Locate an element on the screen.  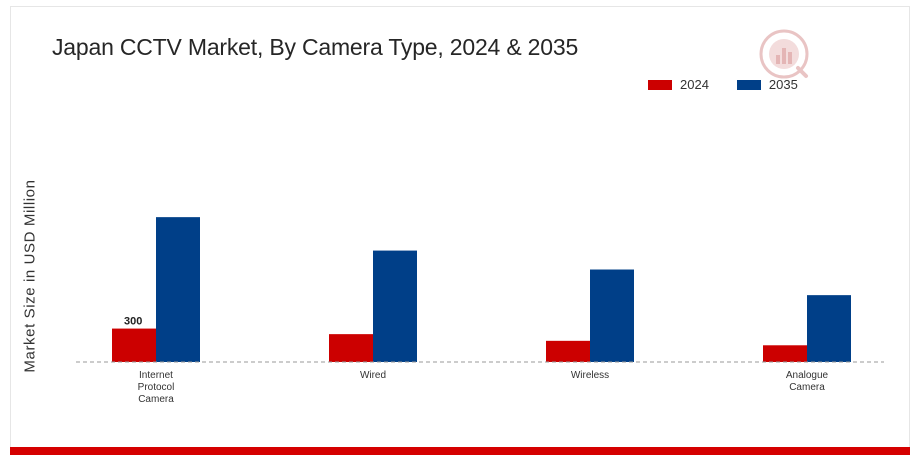
market-research-logo-icon is located at coordinates (784, 54).